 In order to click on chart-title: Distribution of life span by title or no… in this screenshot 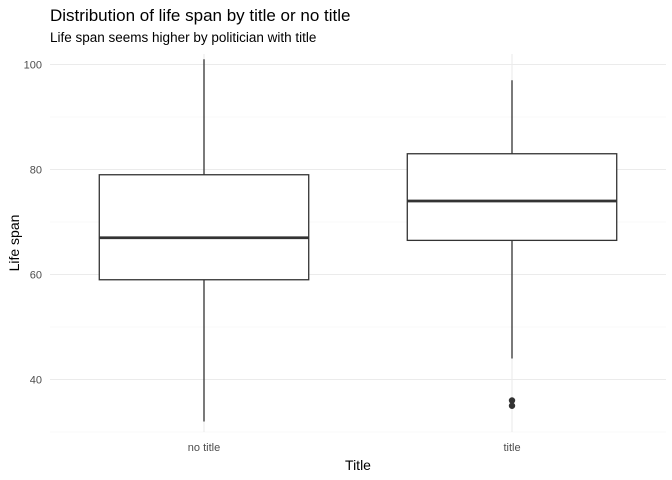, I will do `click(200, 15)`.